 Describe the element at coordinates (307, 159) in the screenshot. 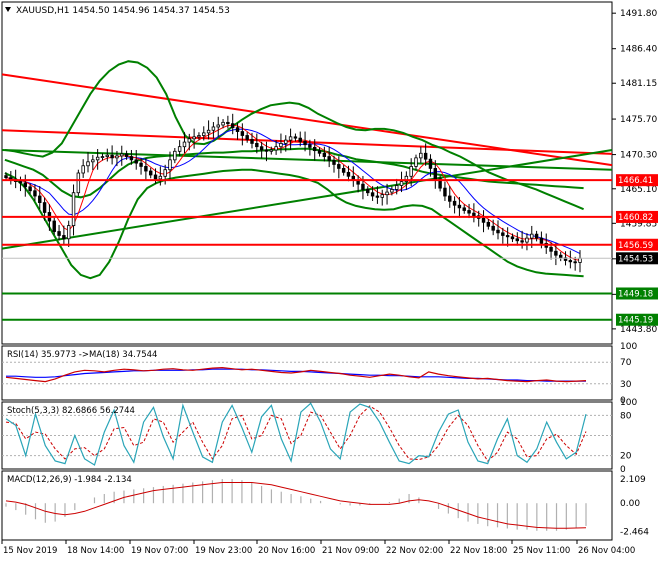

I see `trendline-green` at that location.